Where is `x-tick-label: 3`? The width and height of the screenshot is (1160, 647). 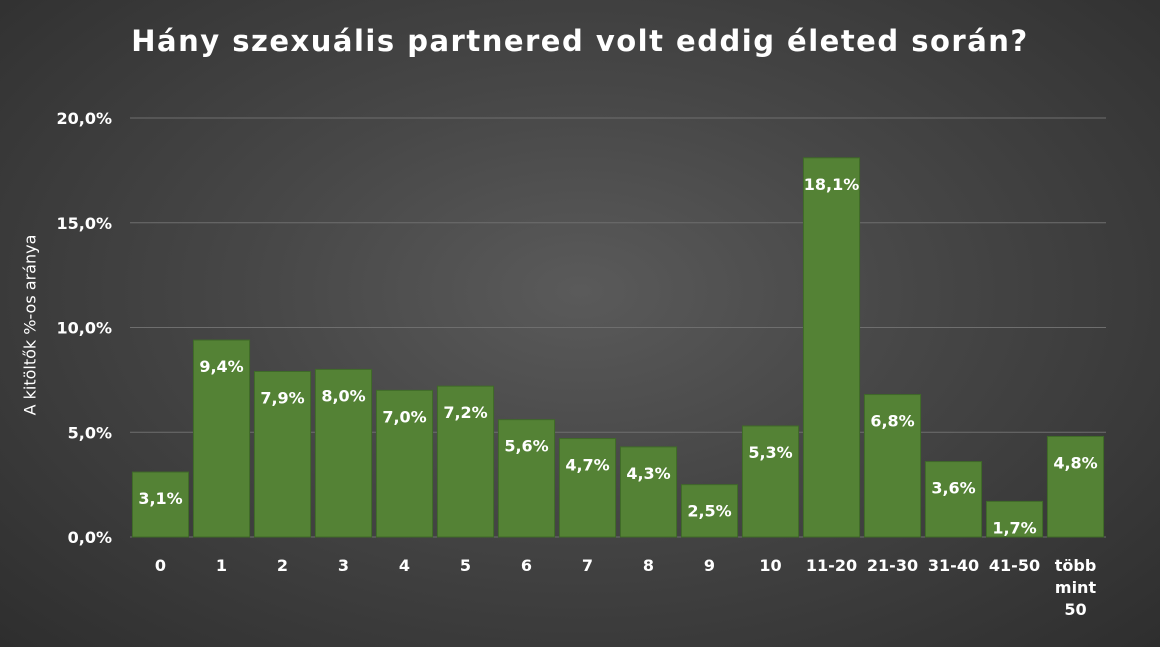
x-tick-label: 3 is located at coordinates (343, 565).